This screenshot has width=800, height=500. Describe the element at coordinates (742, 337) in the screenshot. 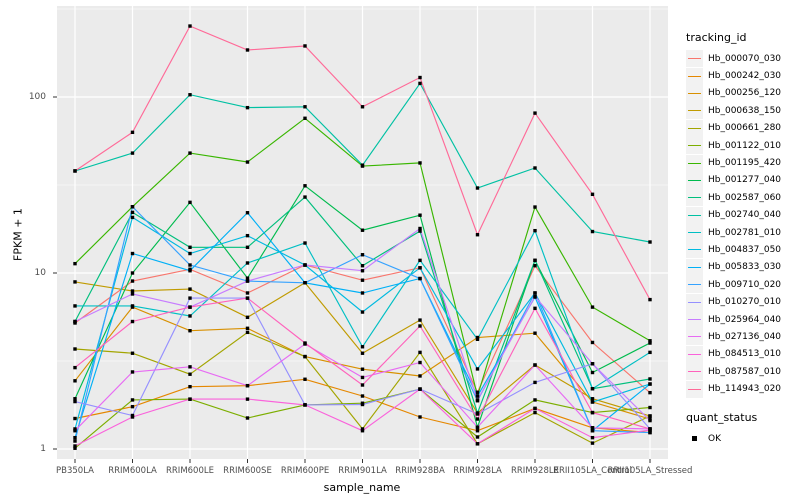

I see `legend-item-Hb_027136_040: Hb_027136_040` at that location.